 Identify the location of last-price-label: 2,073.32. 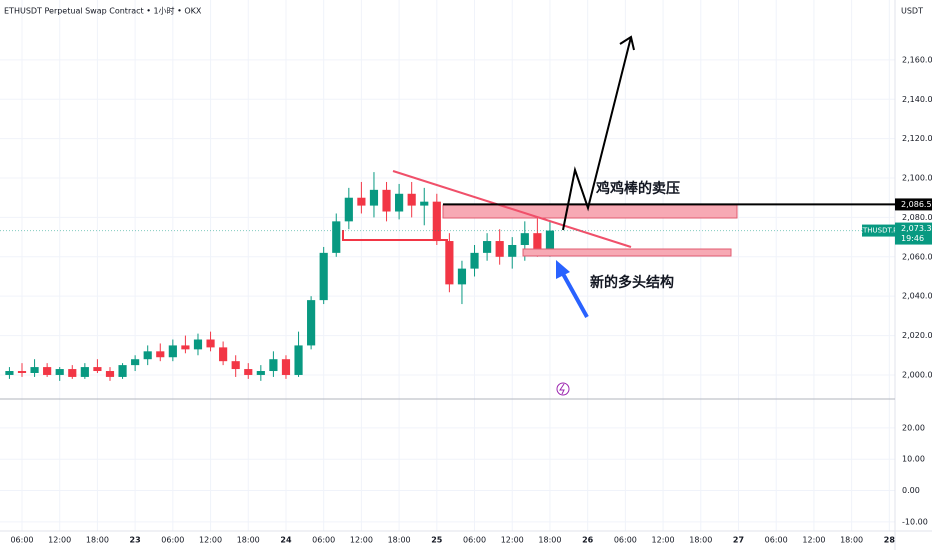
(916, 228).